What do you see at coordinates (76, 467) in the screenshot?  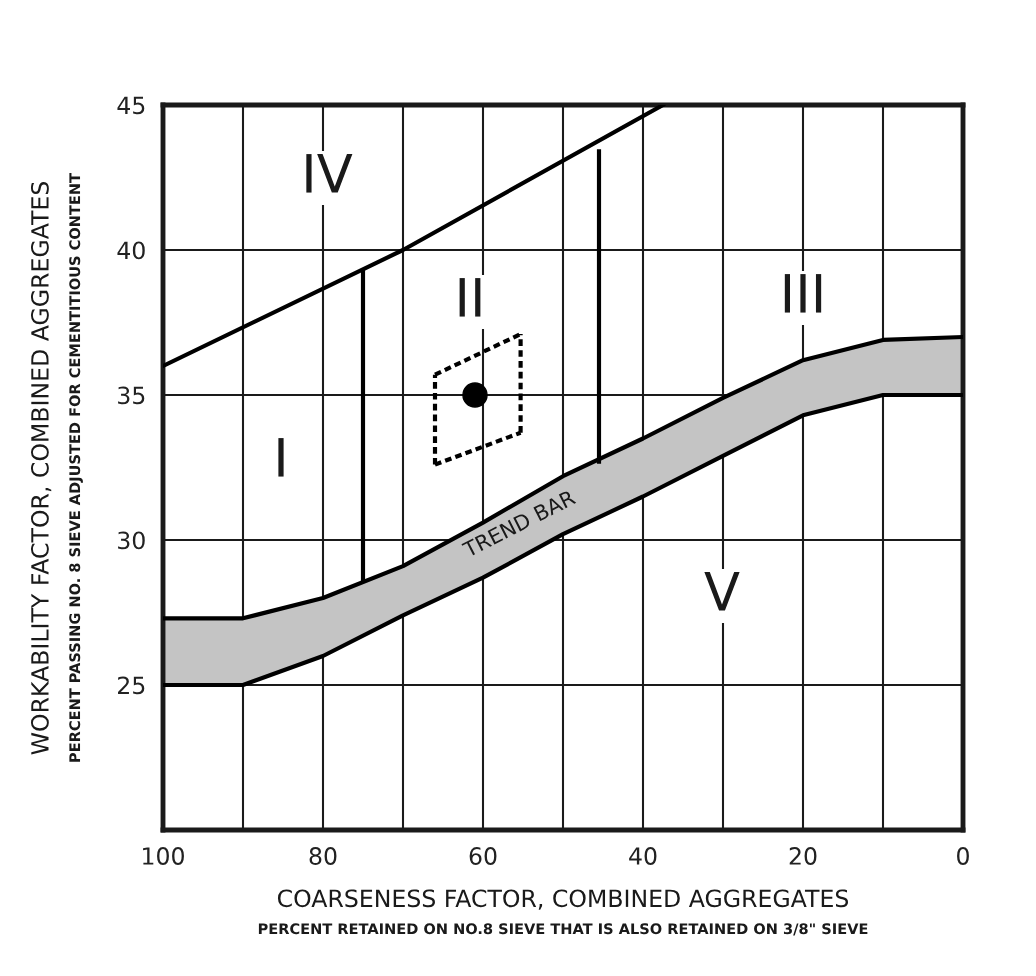 I see `text: PERCENT PASSING NO. 8 SIEVE ADJUSTED FOR CEMENTITIOUS CONTENT` at bounding box center [76, 467].